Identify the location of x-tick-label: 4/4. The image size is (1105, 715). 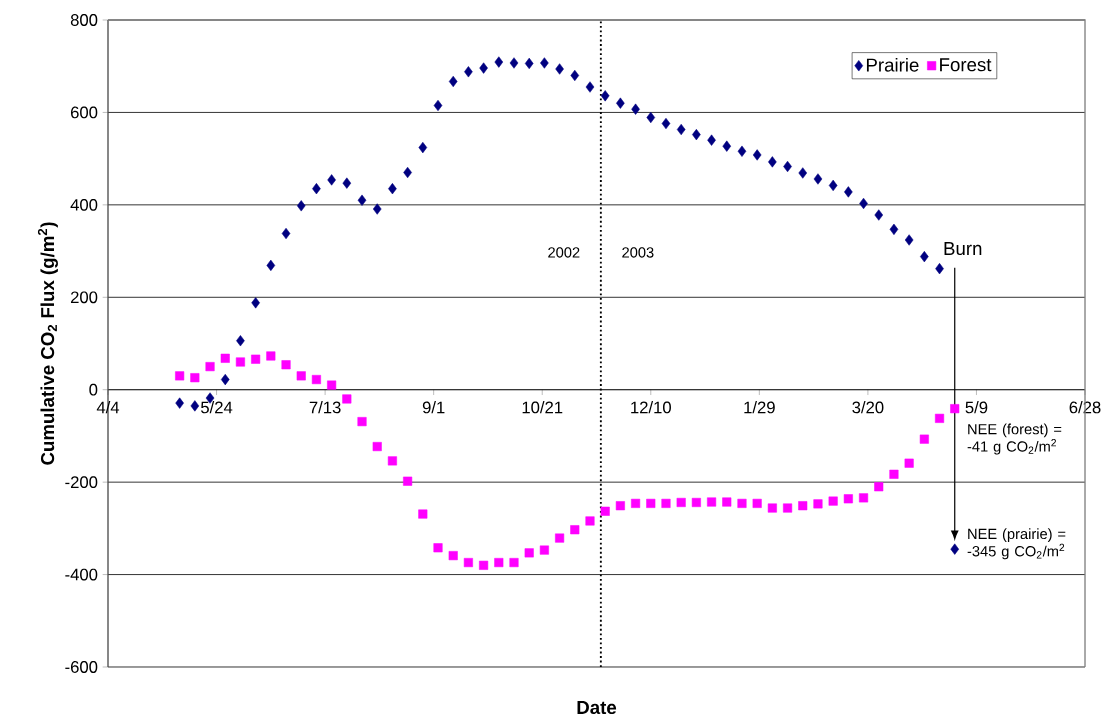
(108, 407).